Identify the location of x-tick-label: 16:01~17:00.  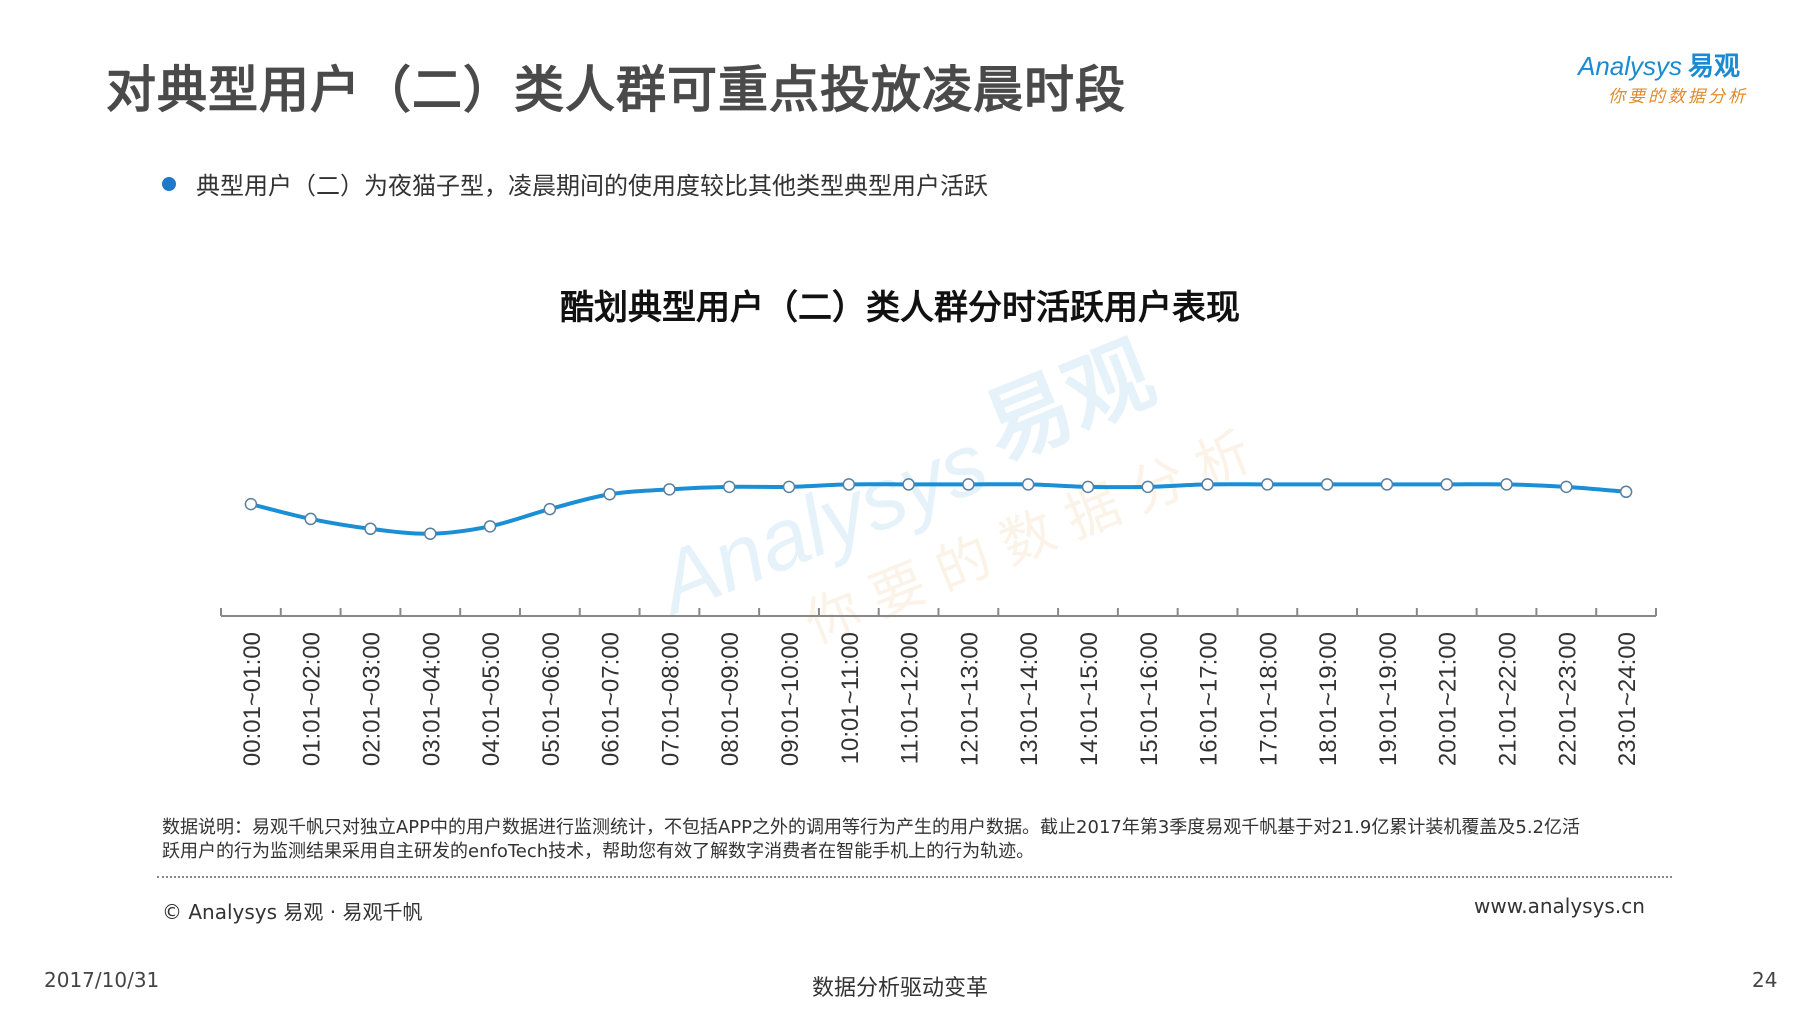
(1209, 699).